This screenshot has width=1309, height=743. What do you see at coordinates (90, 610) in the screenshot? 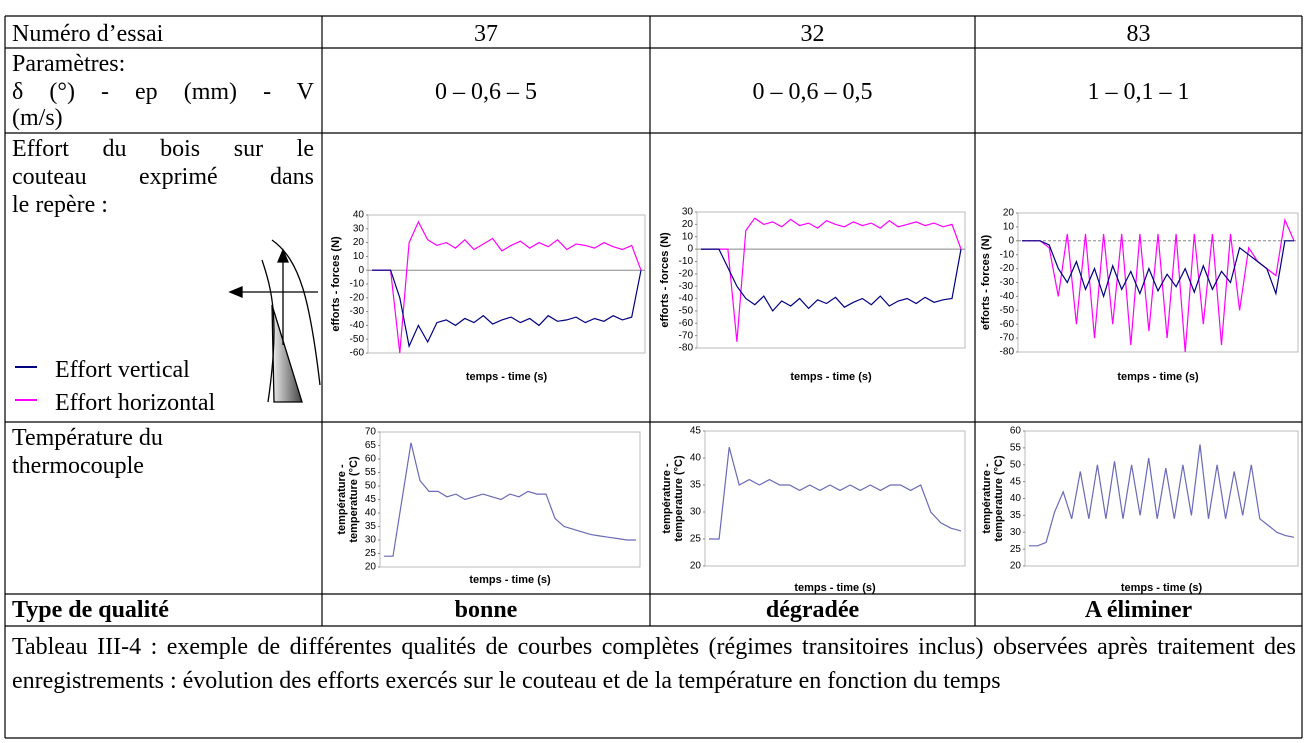
I see `quality-label: Type de qualité` at bounding box center [90, 610].